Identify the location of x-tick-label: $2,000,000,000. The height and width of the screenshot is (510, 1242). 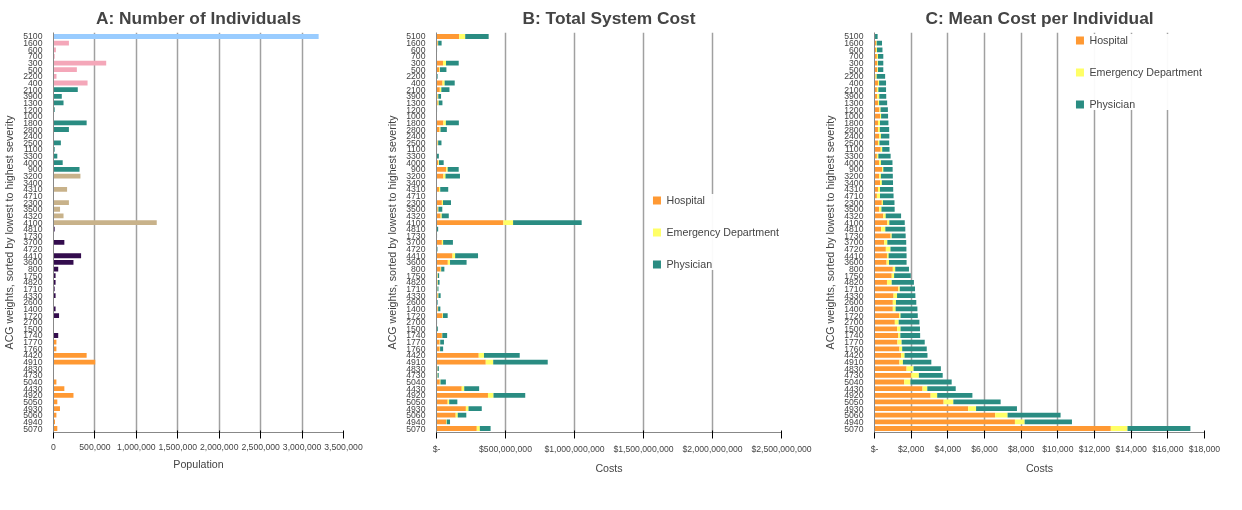
(712, 448).